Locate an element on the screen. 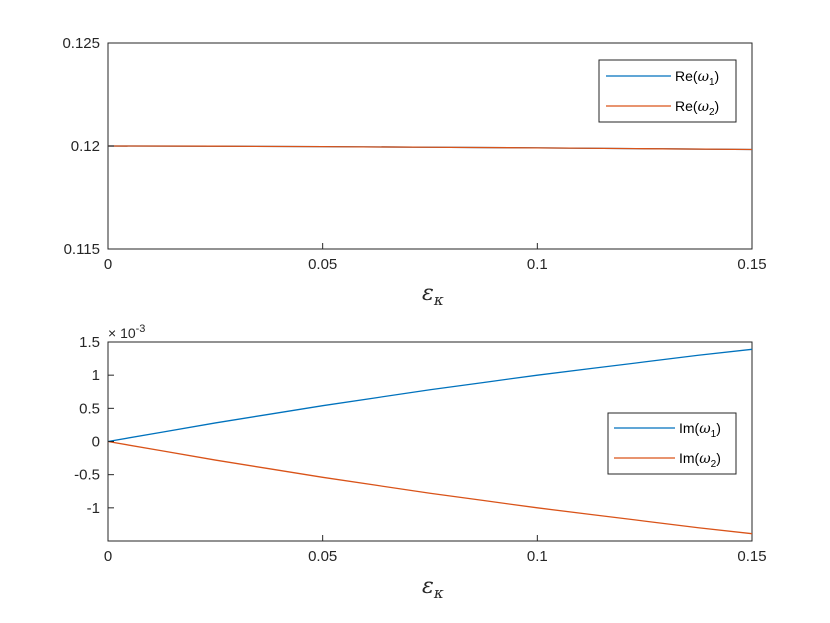 The width and height of the screenshot is (830, 623). legend-entry-im-omega-1: Im(ω1) is located at coordinates (700, 430).